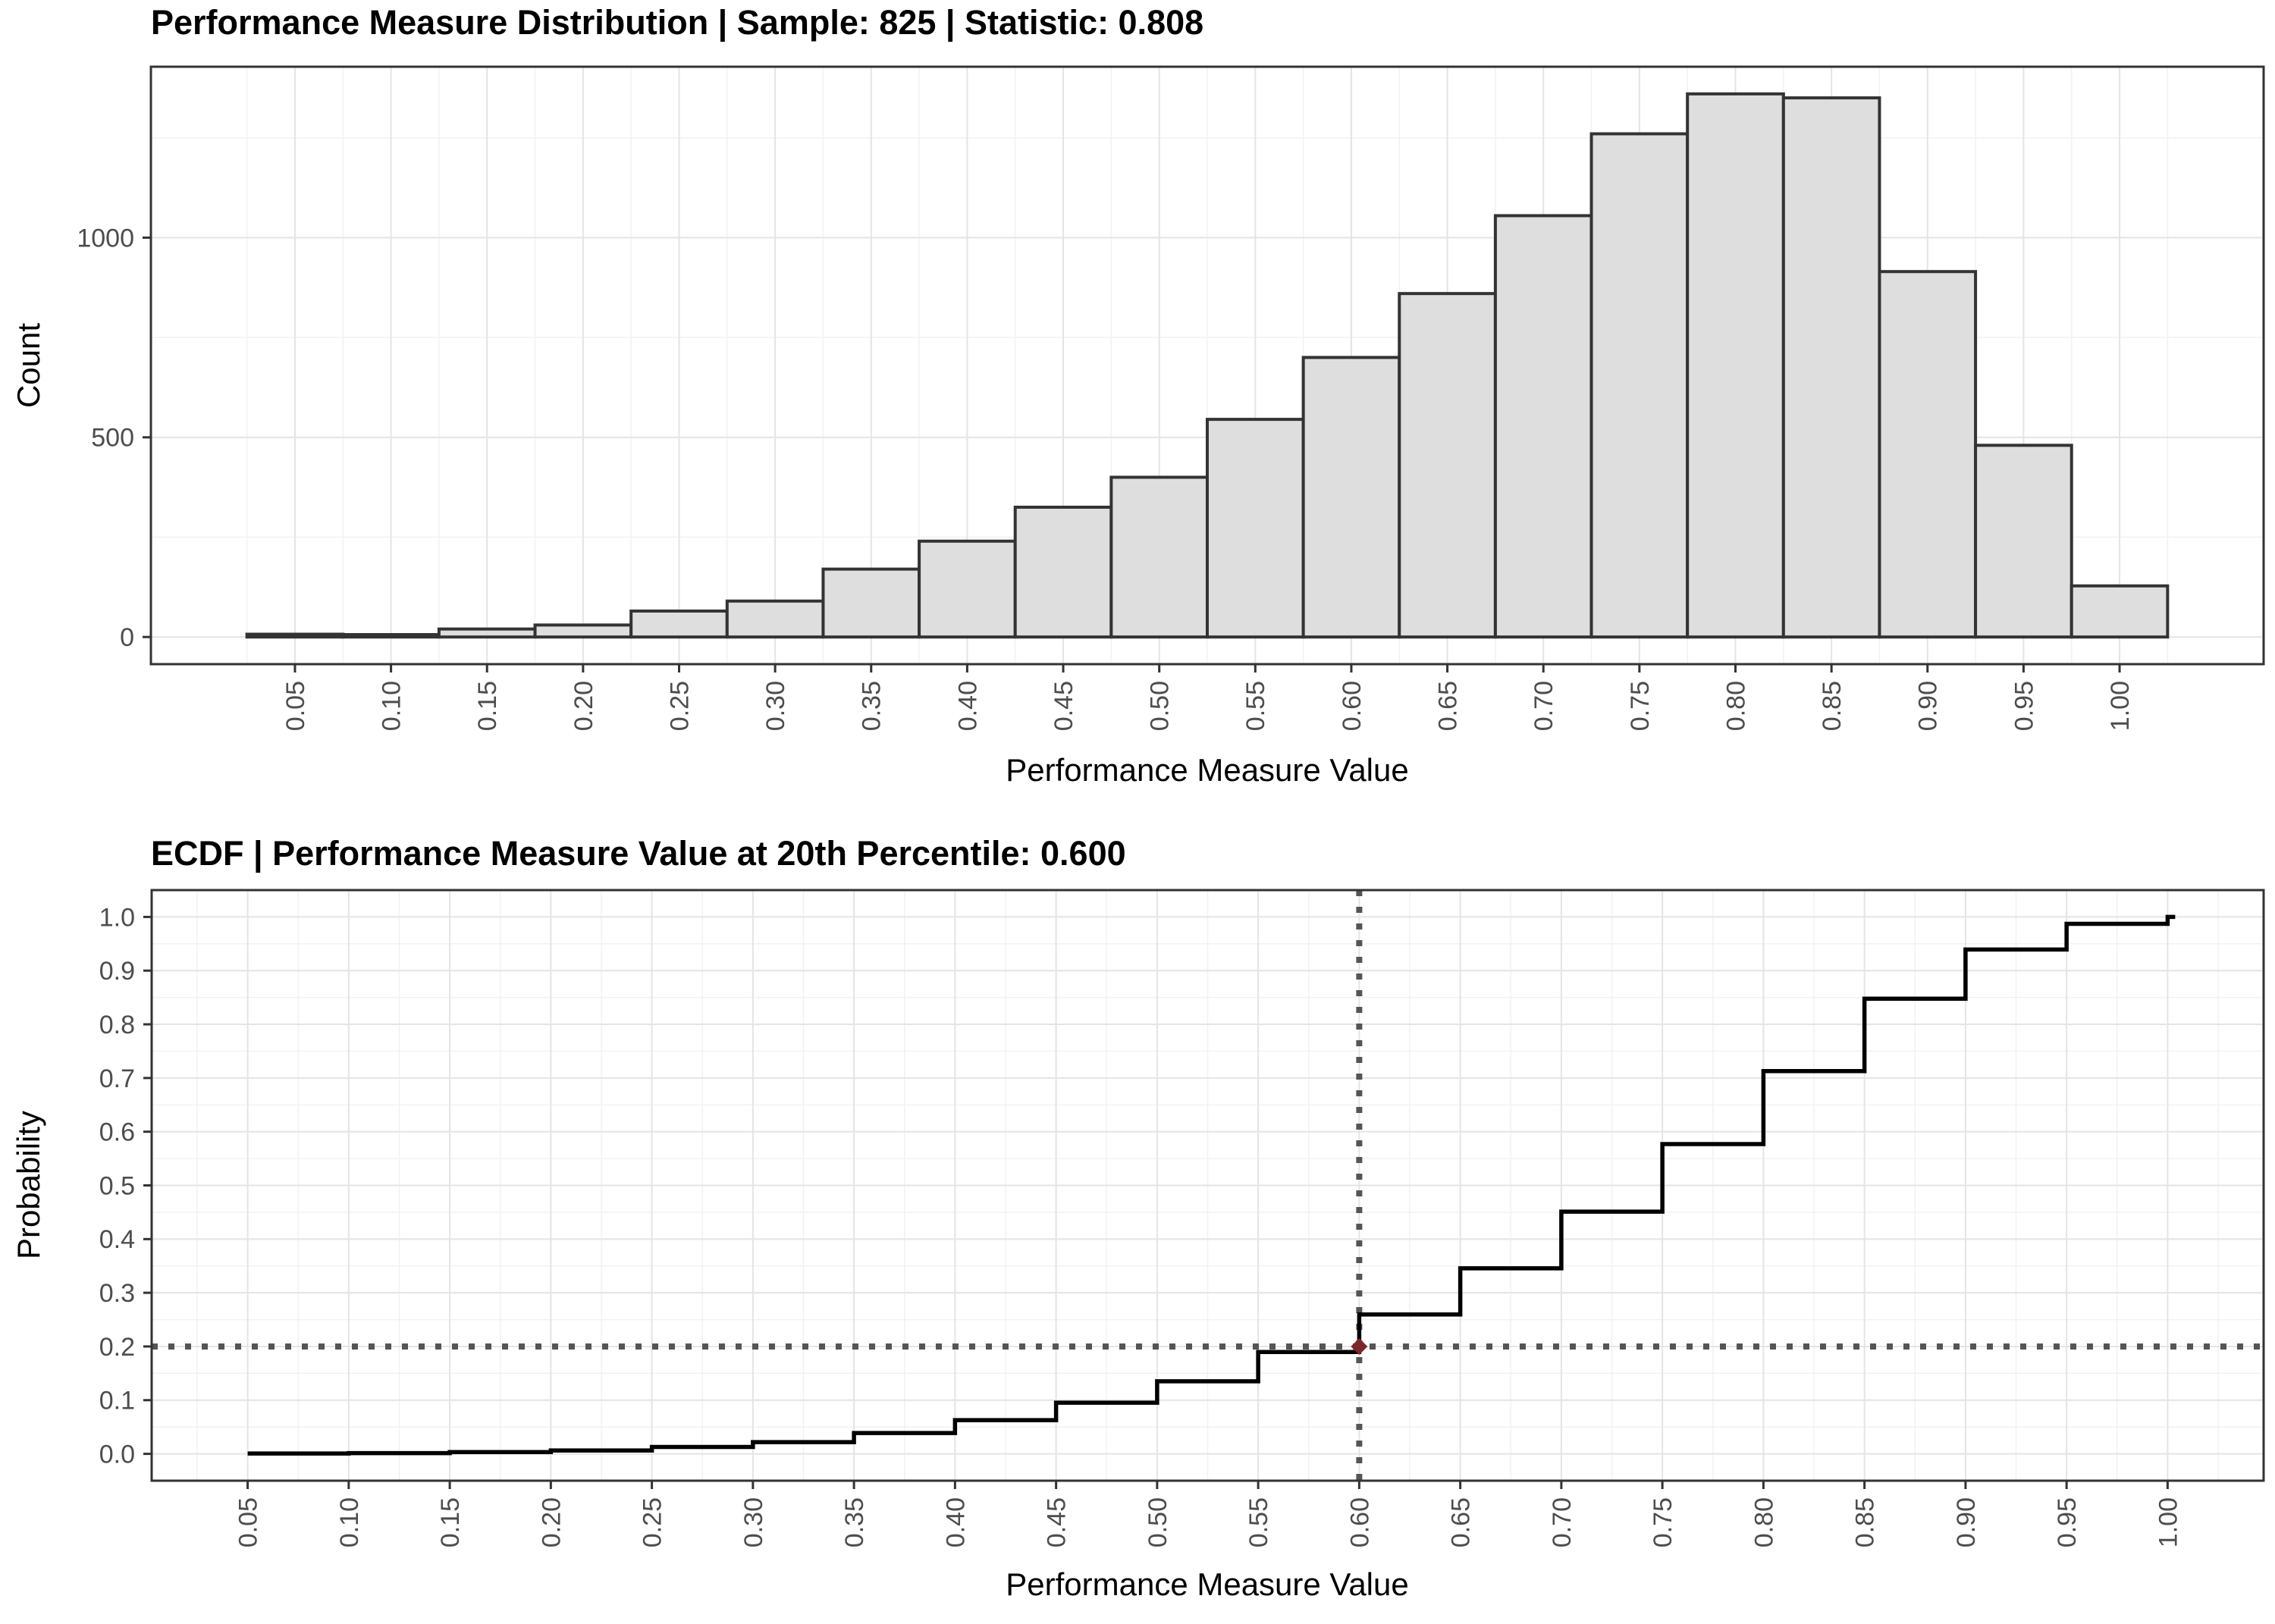 This screenshot has width=2275, height=1624. I want to click on y-tick-label: 0.0, so click(117, 1454).